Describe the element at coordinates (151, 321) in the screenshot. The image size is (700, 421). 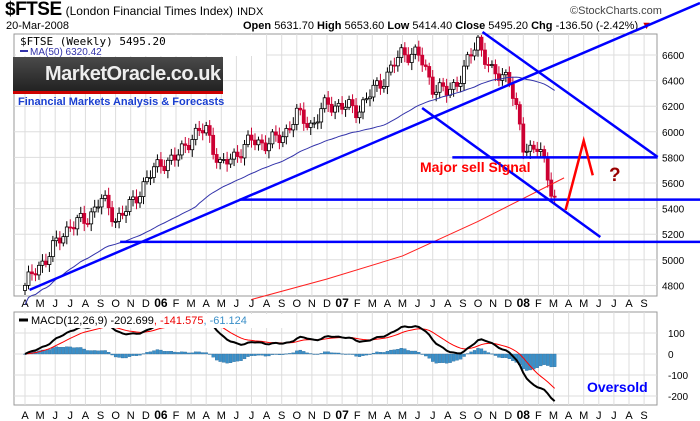
I see `macd-legend-bg` at that location.